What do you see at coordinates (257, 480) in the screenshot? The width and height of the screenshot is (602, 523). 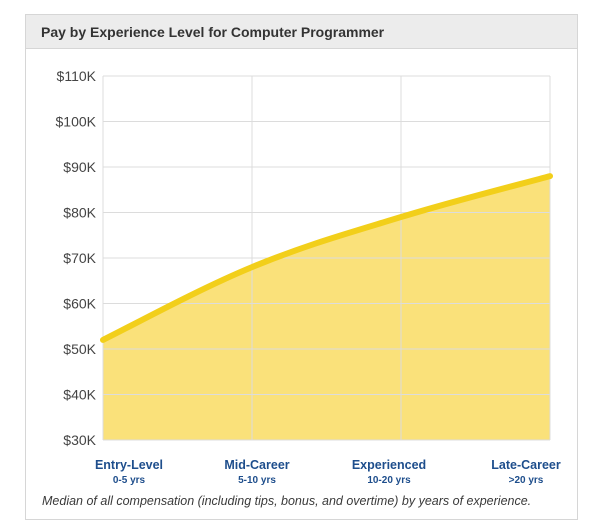 I see `x-category-sublabel: 5-10 yrs` at bounding box center [257, 480].